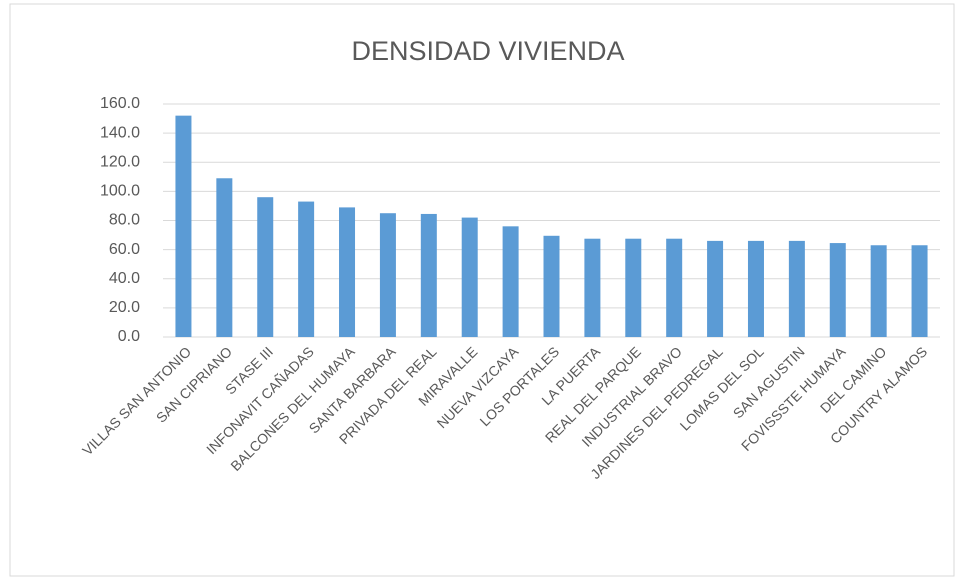  Describe the element at coordinates (124, 278) in the screenshot. I see `y-tick-label: 40.0` at that location.